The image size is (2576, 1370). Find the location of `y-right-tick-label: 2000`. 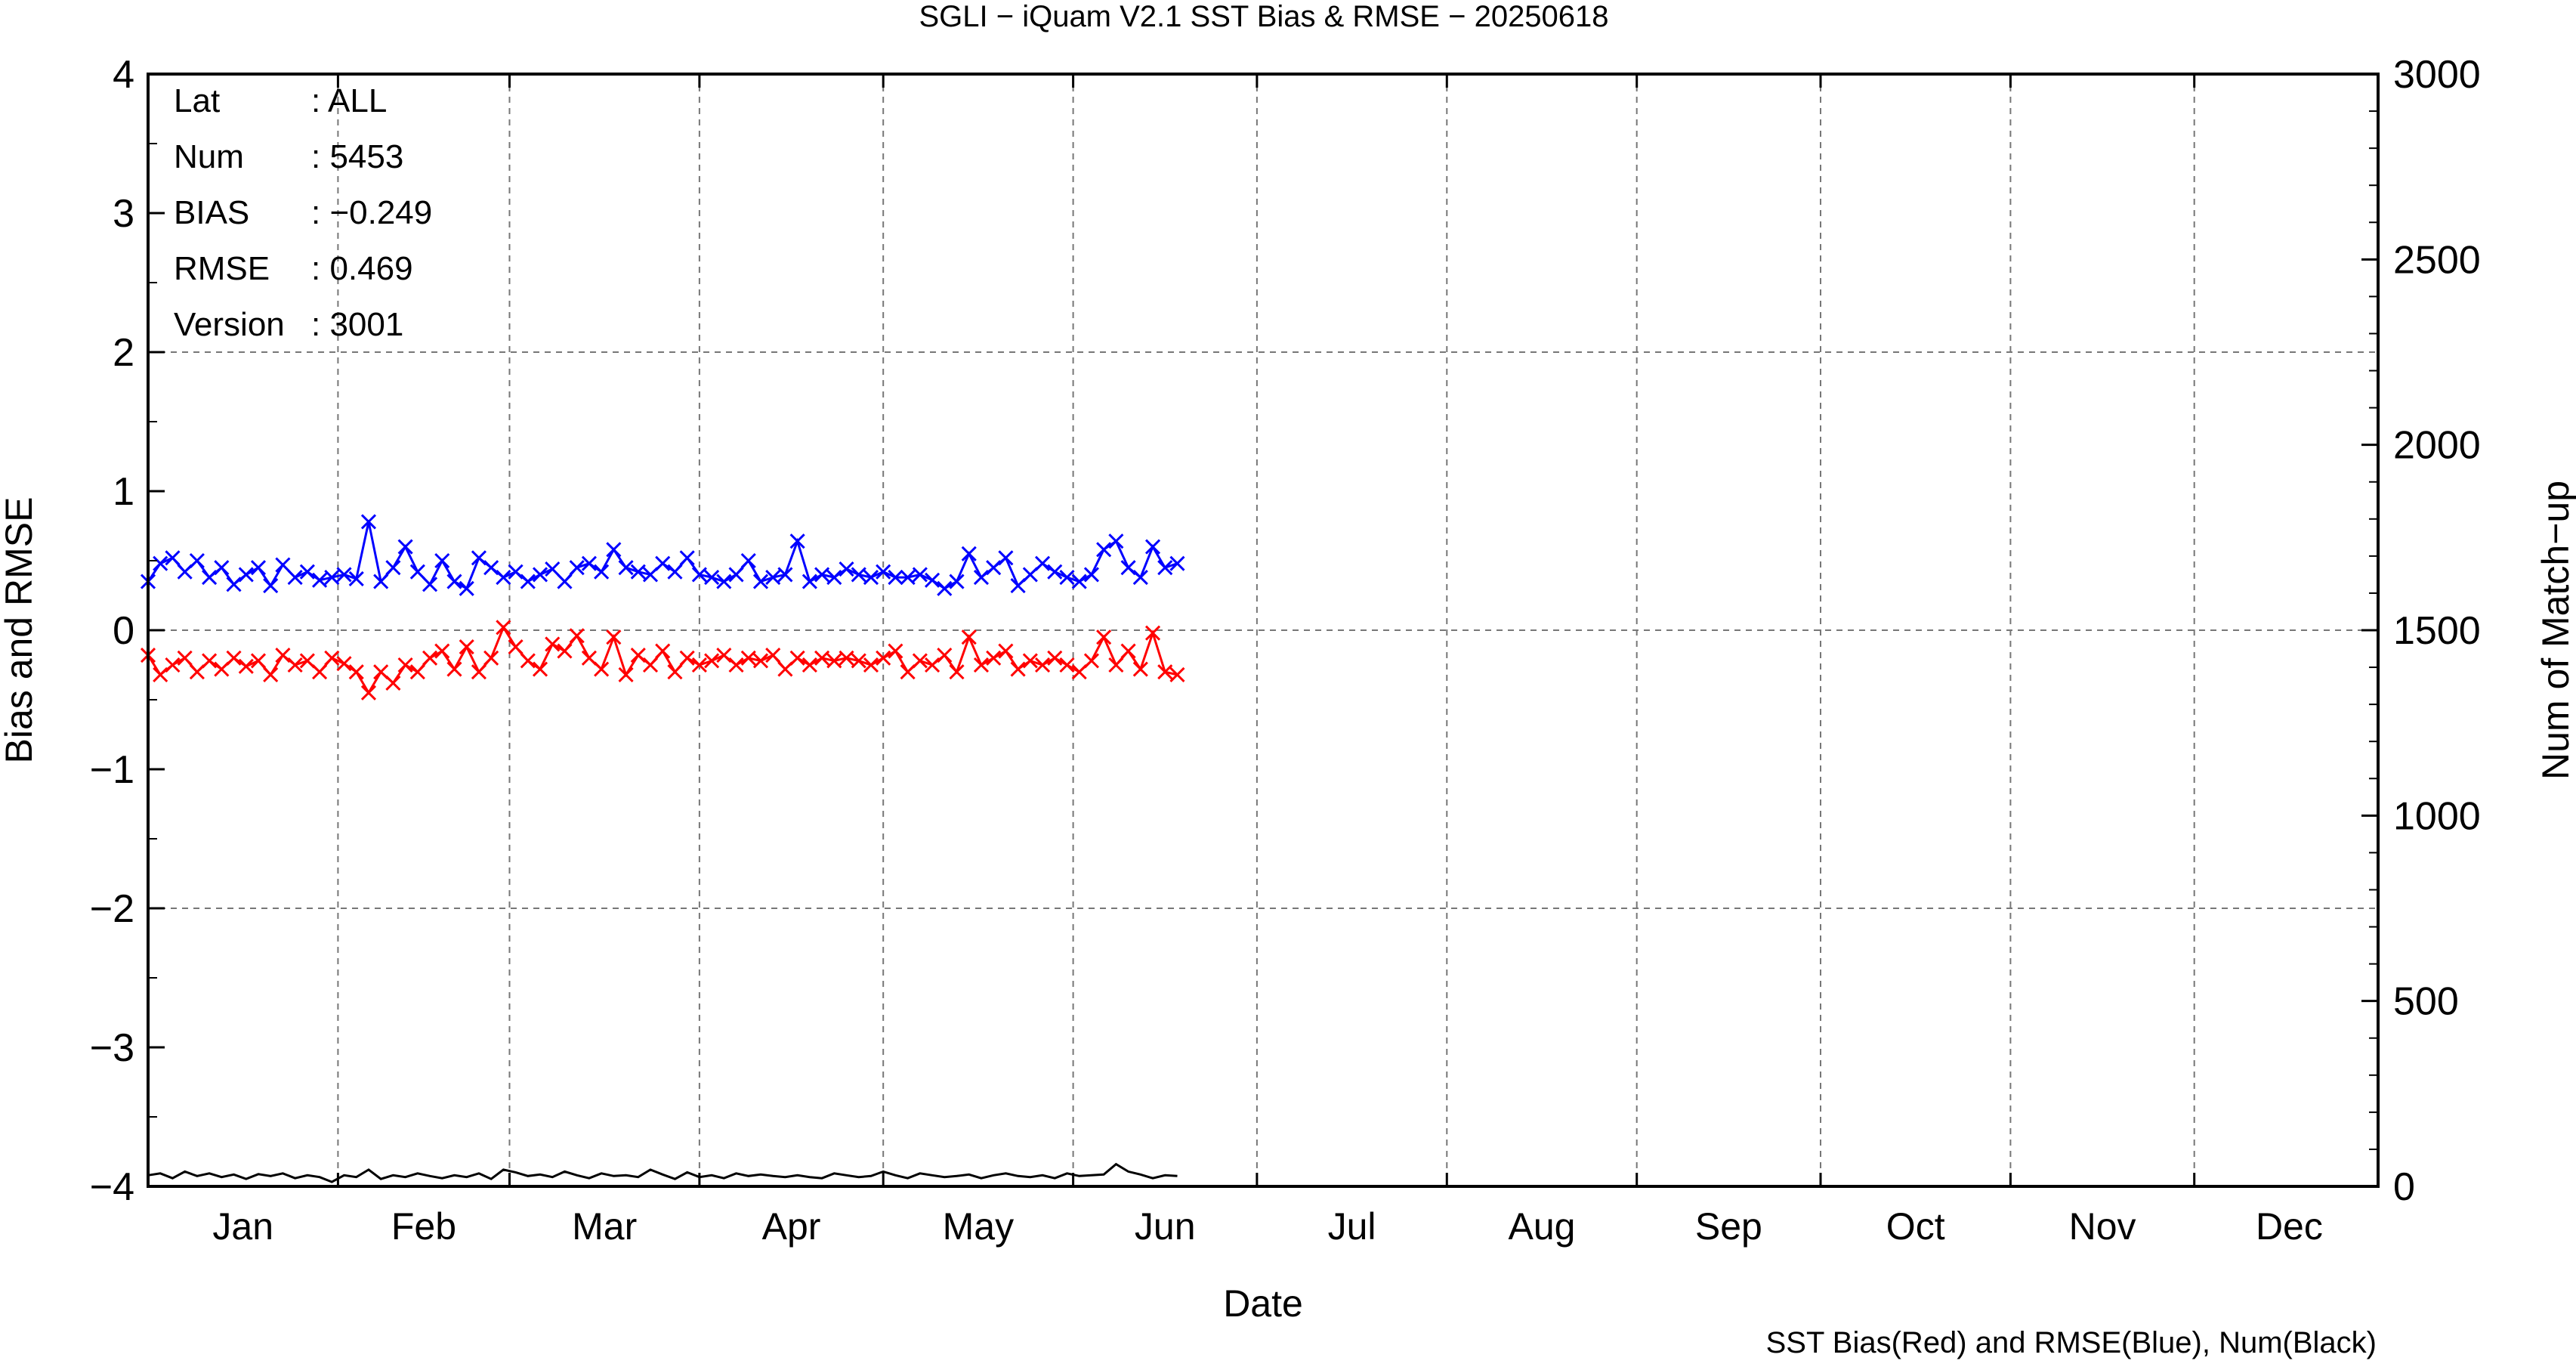

y-right-tick-label: 2000 is located at coordinates (2437, 446).